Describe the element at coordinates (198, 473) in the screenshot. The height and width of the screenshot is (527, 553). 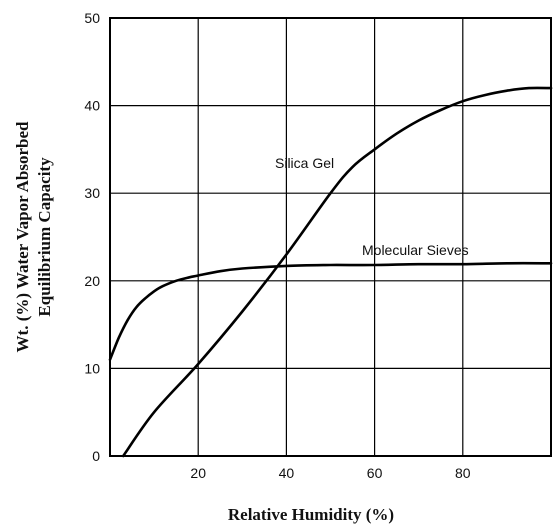
I see `x-tick-label: 20` at that location.